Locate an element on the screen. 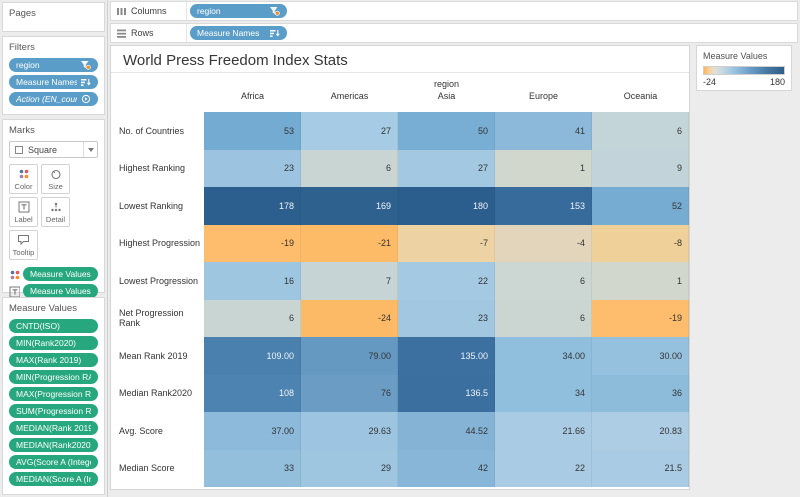 Image resolution: width=800 pixels, height=497 pixels. column-header-asia: Asia is located at coordinates (446, 96).